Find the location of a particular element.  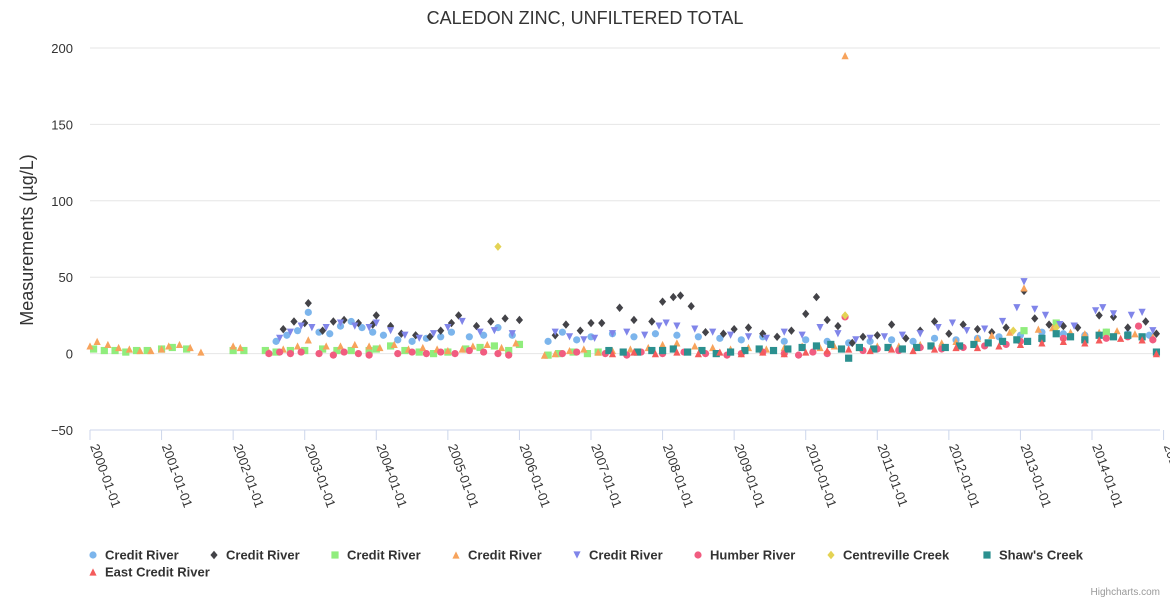

legend-symbol is located at coordinates (831, 555).